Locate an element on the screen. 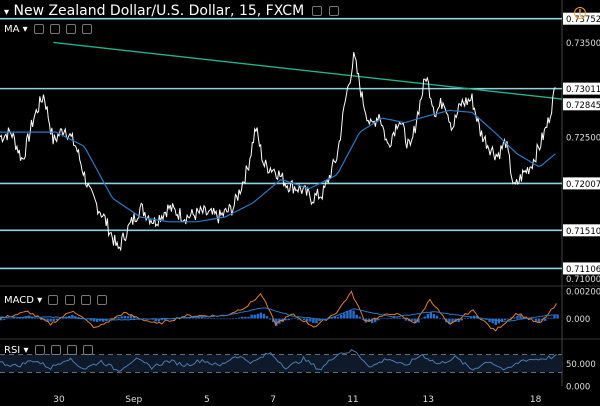  rsi-close-icon is located at coordinates (88, 350).